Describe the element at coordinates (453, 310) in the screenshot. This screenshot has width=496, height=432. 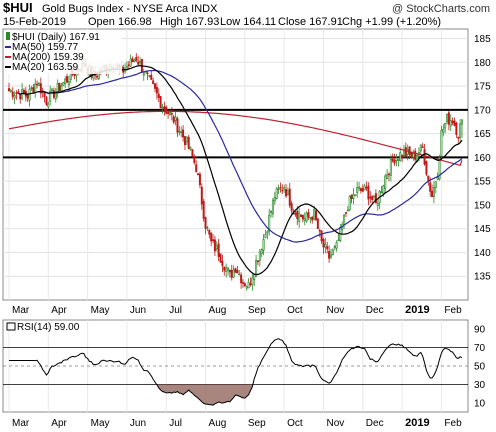
I see `price-x-tick-label: Feb` at that location.